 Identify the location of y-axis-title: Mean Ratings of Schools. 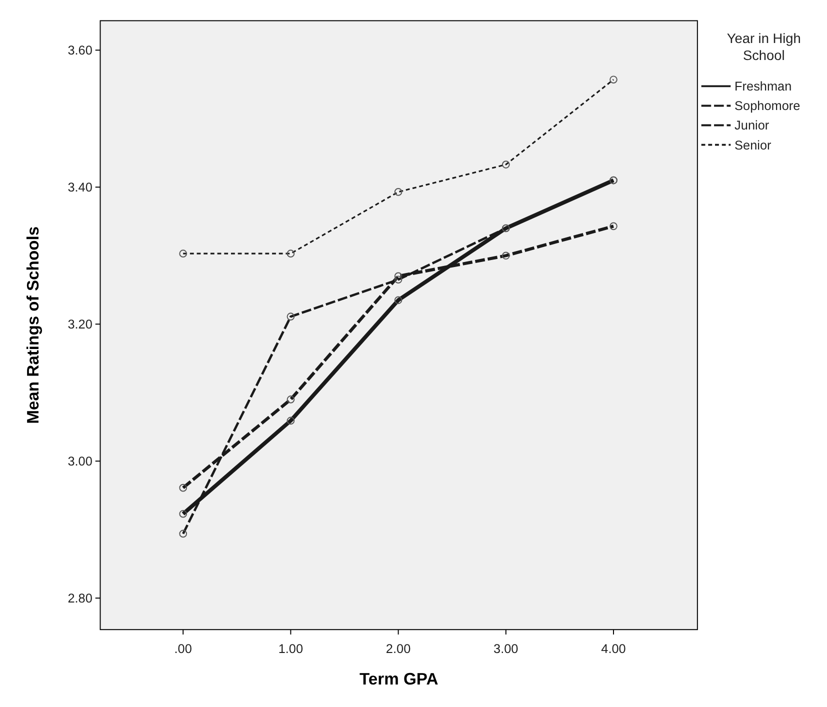
(33, 325).